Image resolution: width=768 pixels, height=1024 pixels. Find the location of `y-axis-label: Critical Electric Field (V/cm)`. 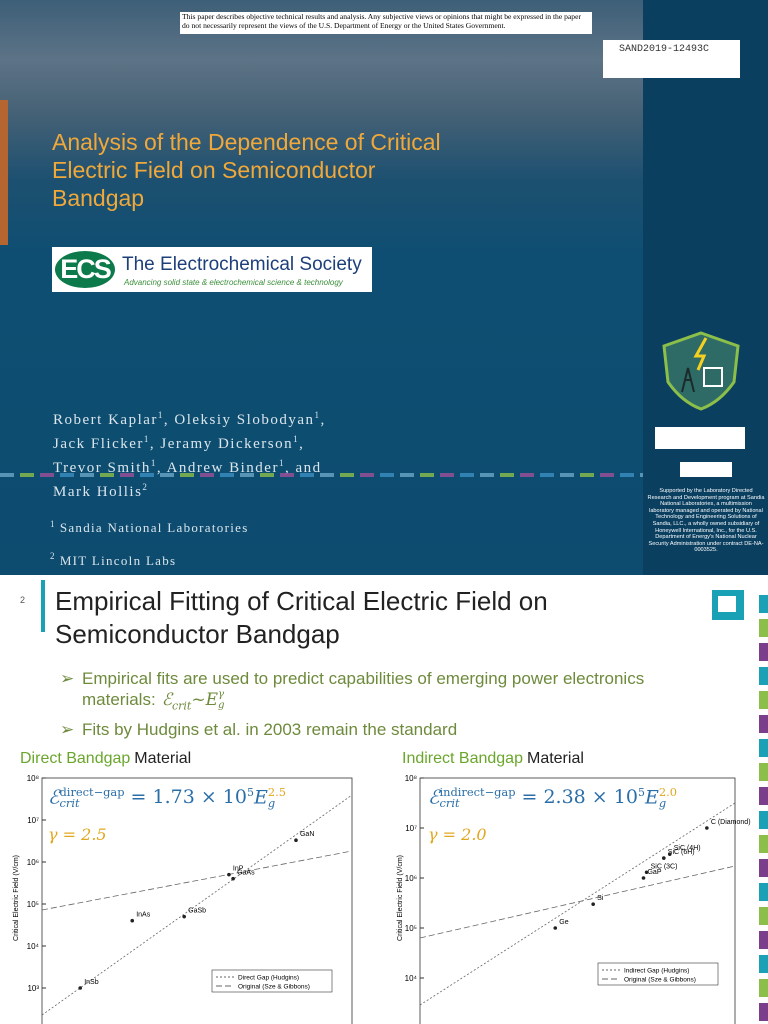

y-axis-label: Critical Electric Field (V/cm) is located at coordinates (400, 898).